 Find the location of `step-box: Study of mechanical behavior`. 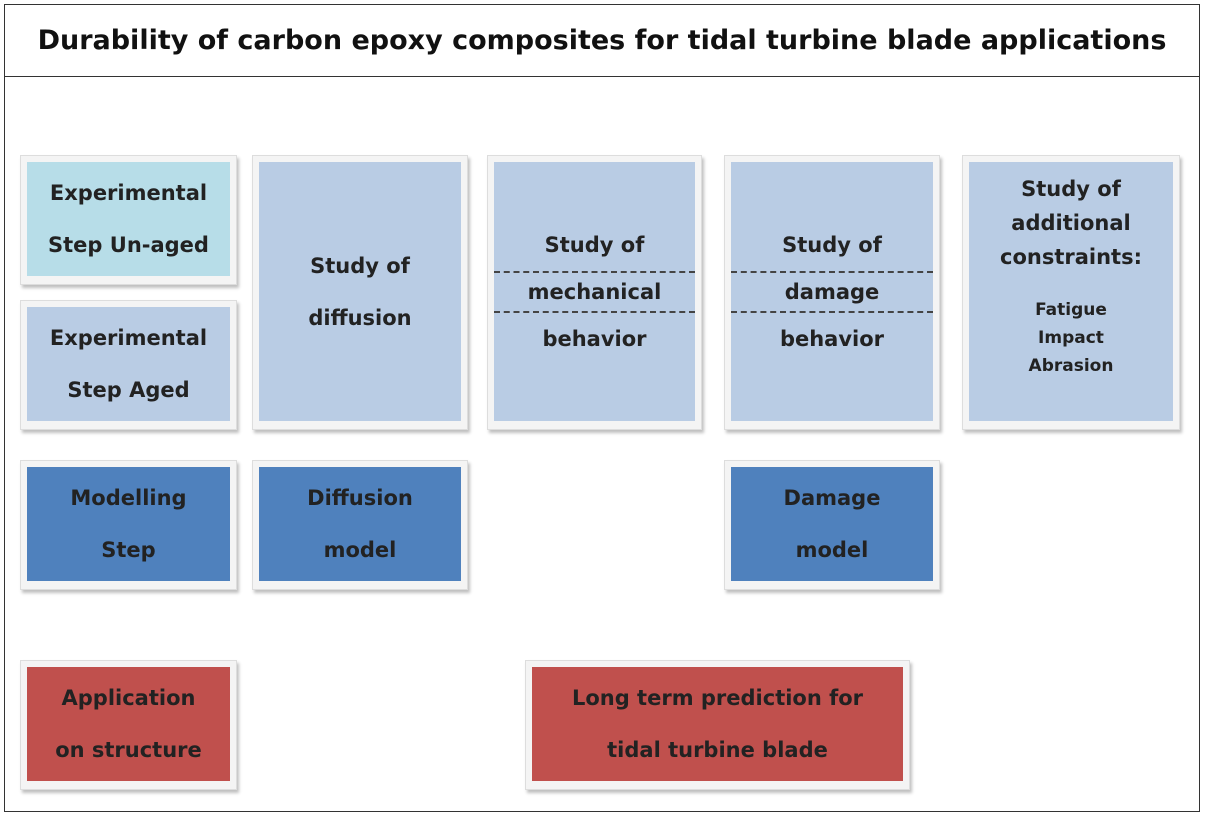

step-box: Study of mechanical behavior is located at coordinates (594, 292).